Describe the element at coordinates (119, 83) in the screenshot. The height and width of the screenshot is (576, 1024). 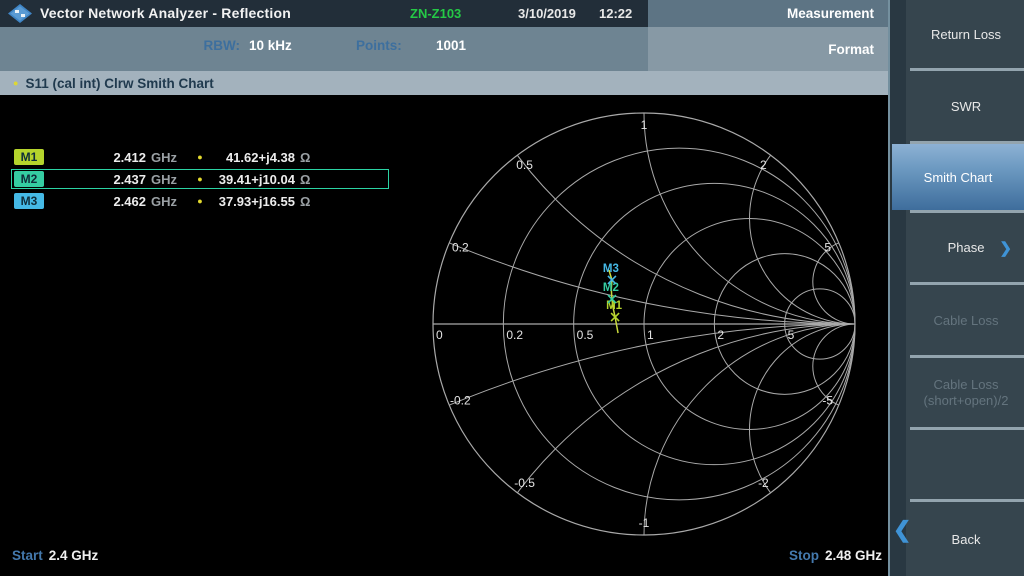
I see `trace-header-label: S11 (cal int) Clrw Smith Chart` at that location.